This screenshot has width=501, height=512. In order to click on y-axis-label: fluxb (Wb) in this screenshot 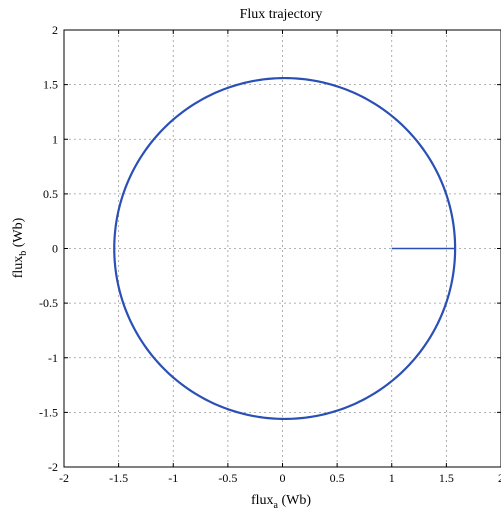, I will do `click(20, 247)`.